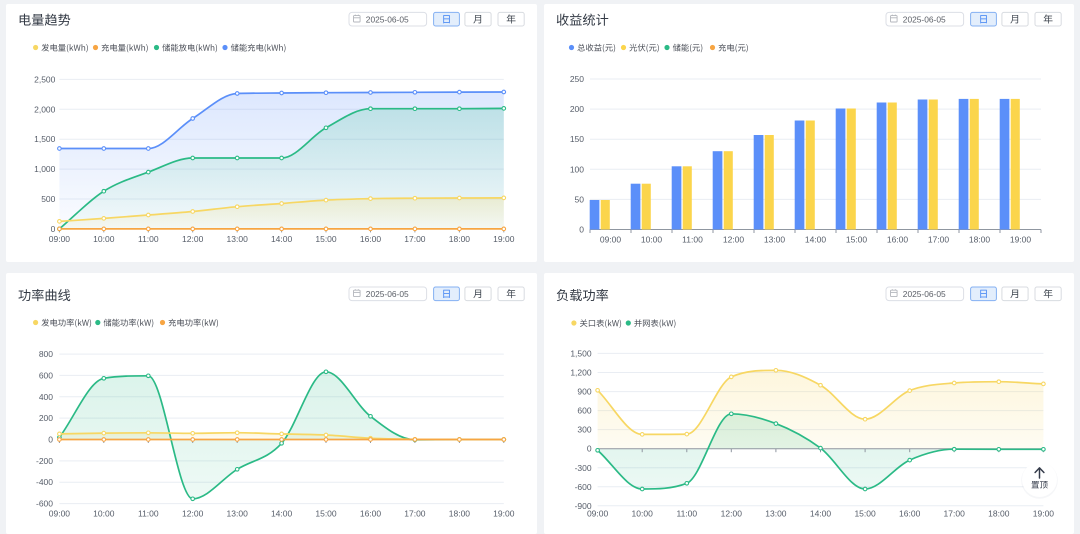 The image size is (1080, 534). What do you see at coordinates (577, 139) in the screenshot?
I see `svg-text: 150` at bounding box center [577, 139].